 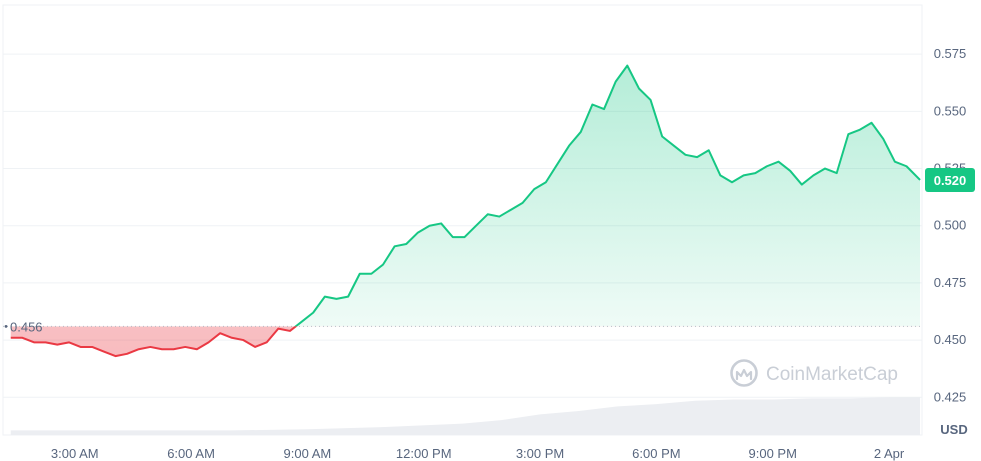 I want to click on x-tick-label: 12:00 PM, so click(x=424, y=453).